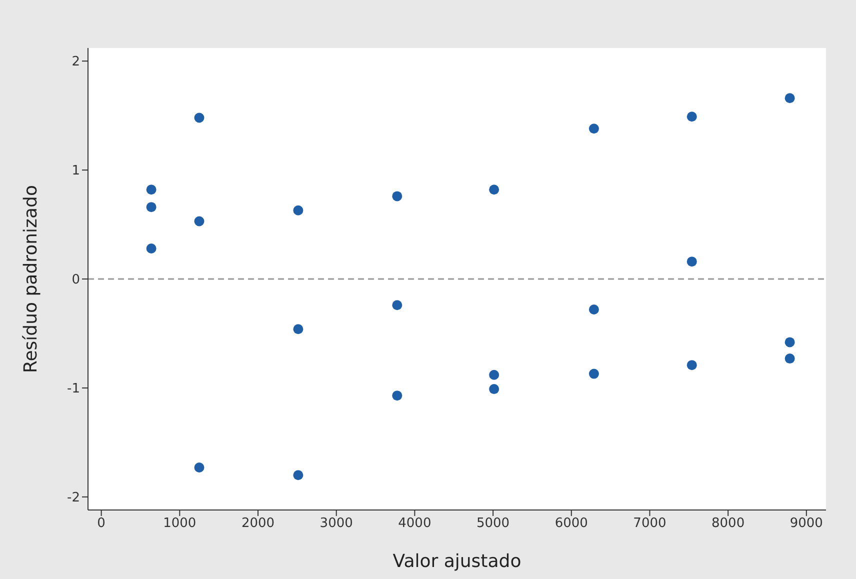  I want to click on x-tick-label: 8000, so click(728, 524).